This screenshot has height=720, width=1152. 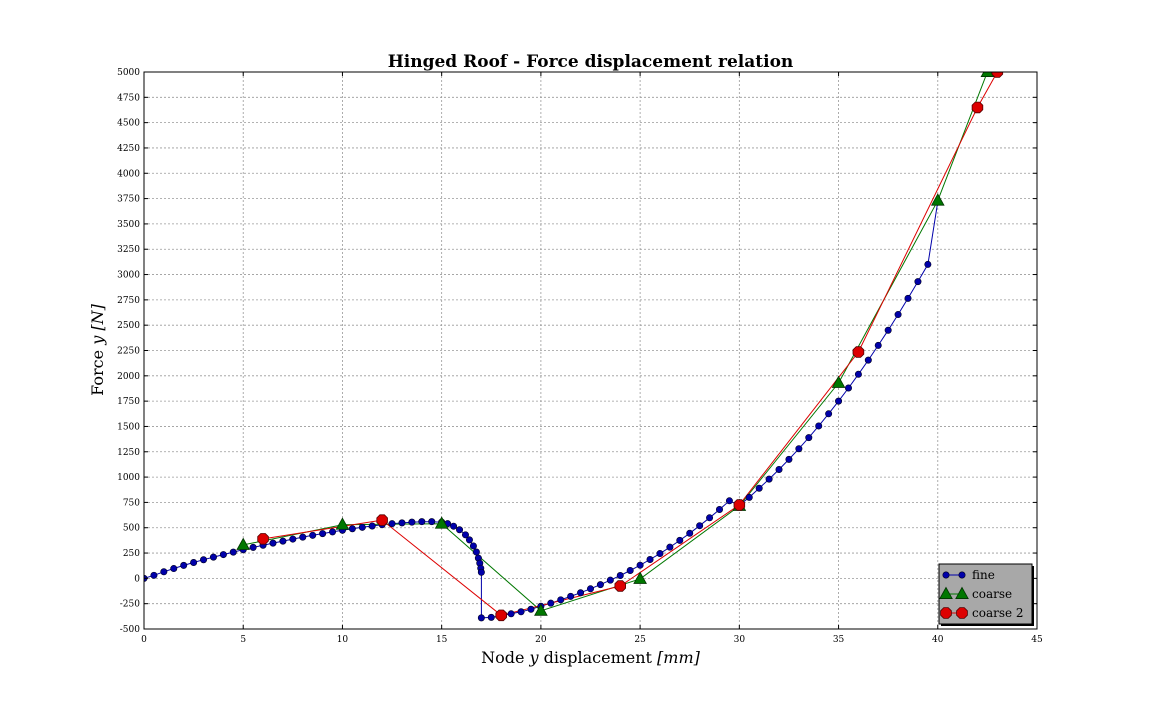 I want to click on x-tick-label: 10, so click(x=343, y=640).